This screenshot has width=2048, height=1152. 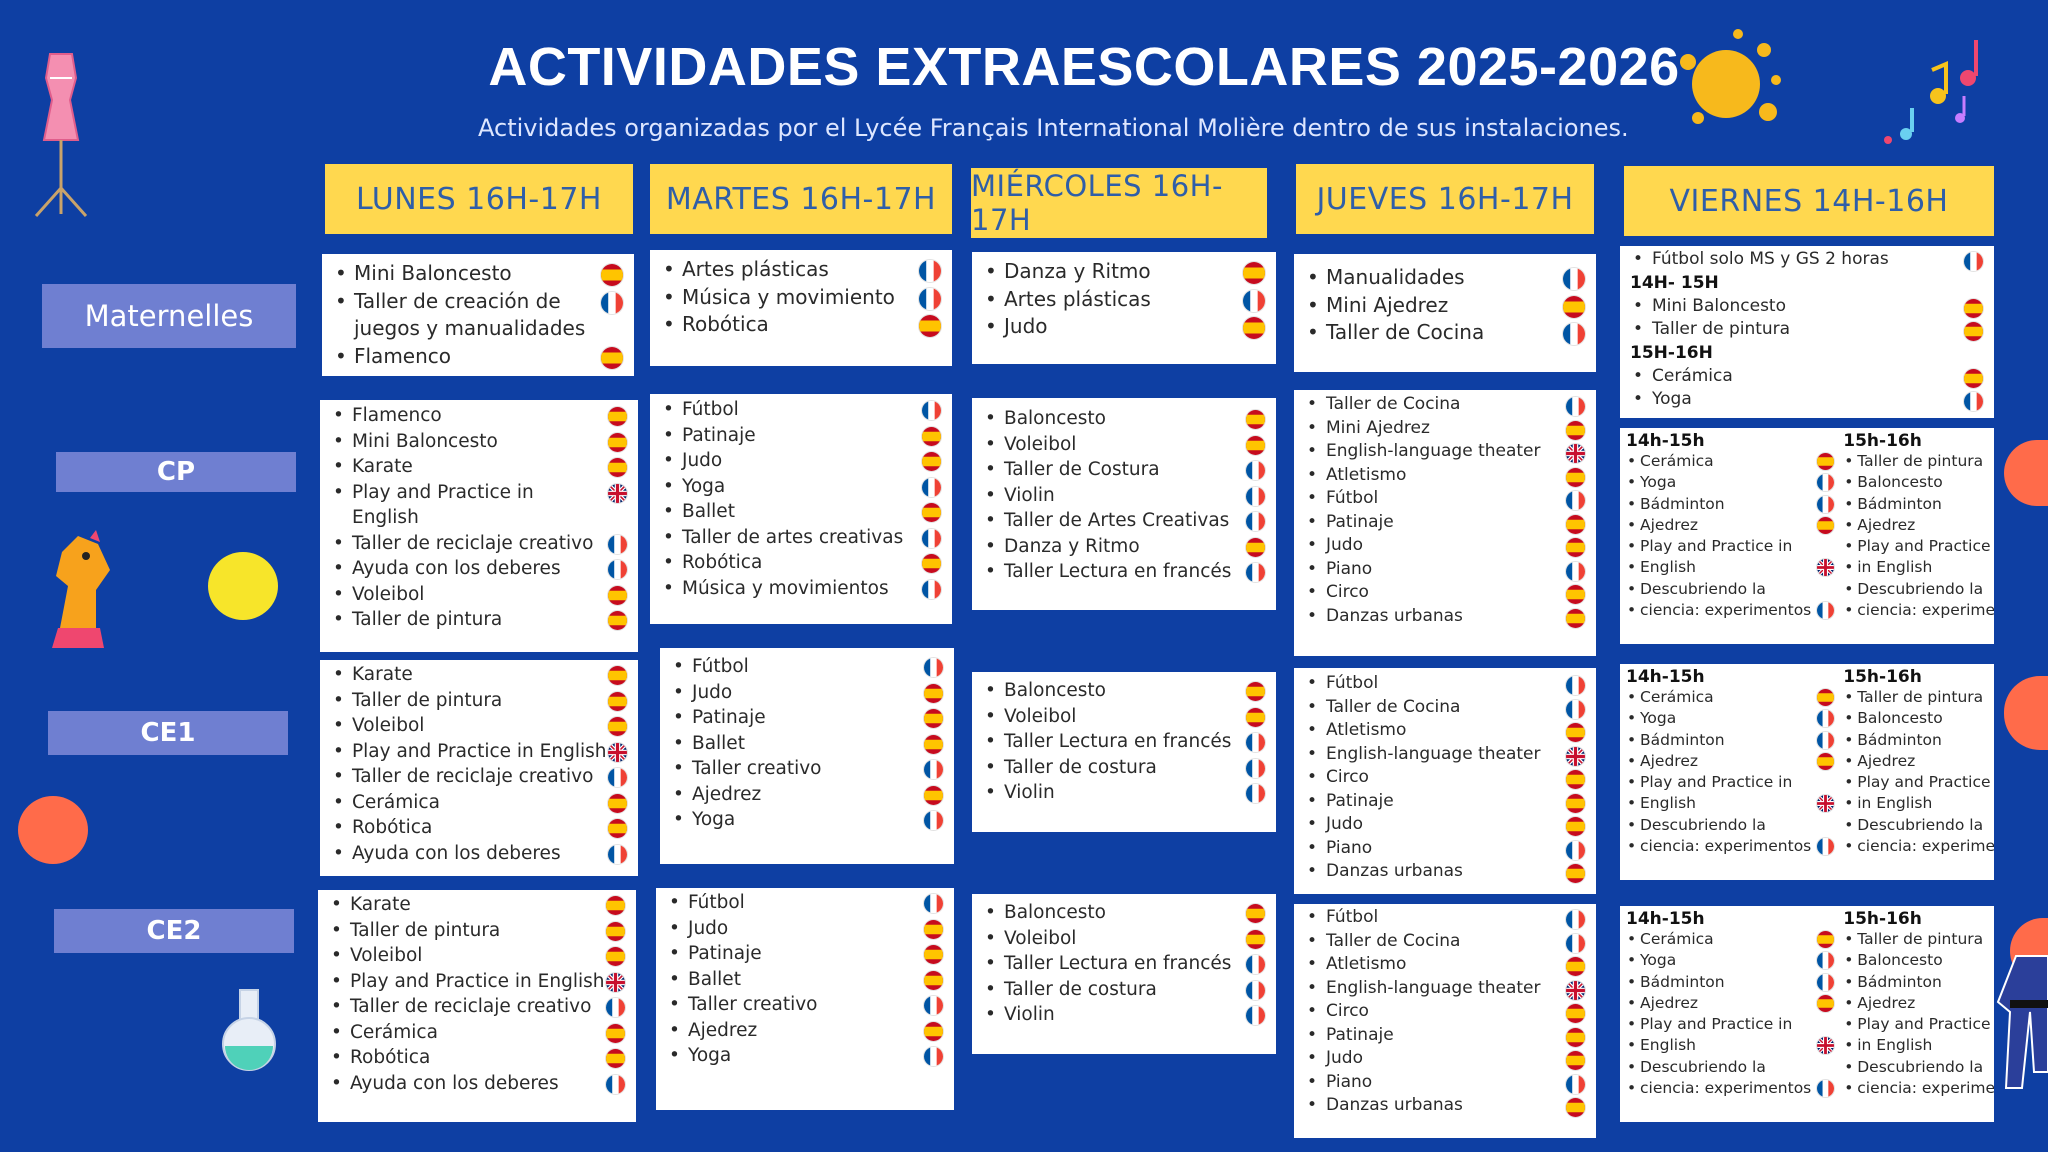 What do you see at coordinates (785, 588) in the screenshot?
I see `activity-label: Música y movimientos` at bounding box center [785, 588].